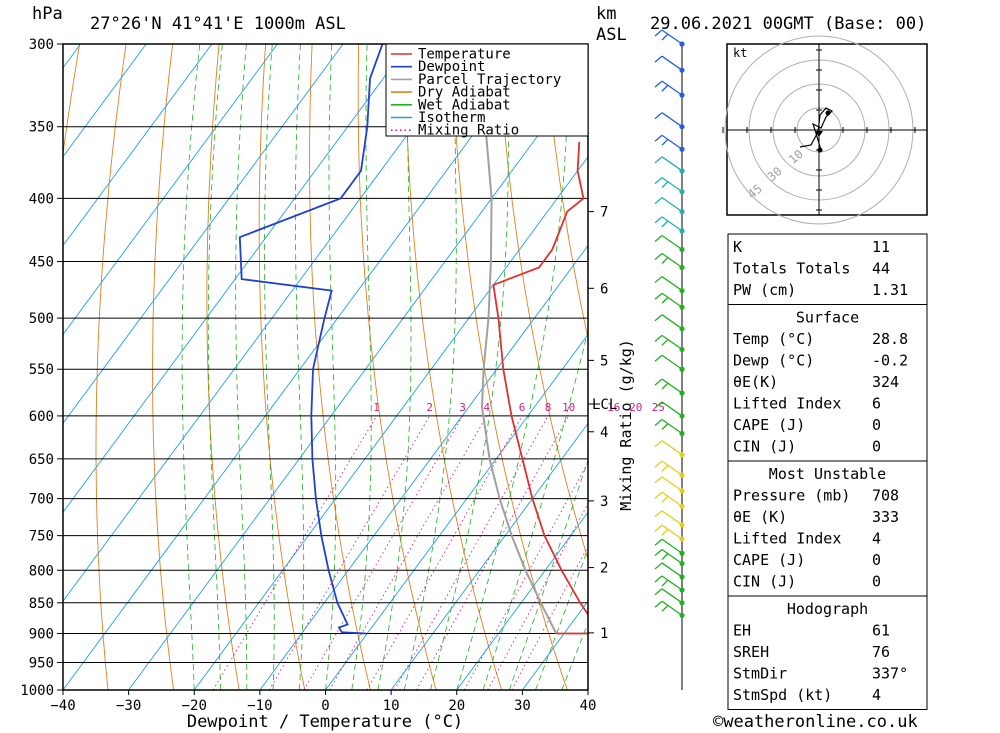 This screenshot has height=733, width=1000. Describe the element at coordinates (456, 706) in the screenshot. I see `temperature-tick-label: 20` at that location.